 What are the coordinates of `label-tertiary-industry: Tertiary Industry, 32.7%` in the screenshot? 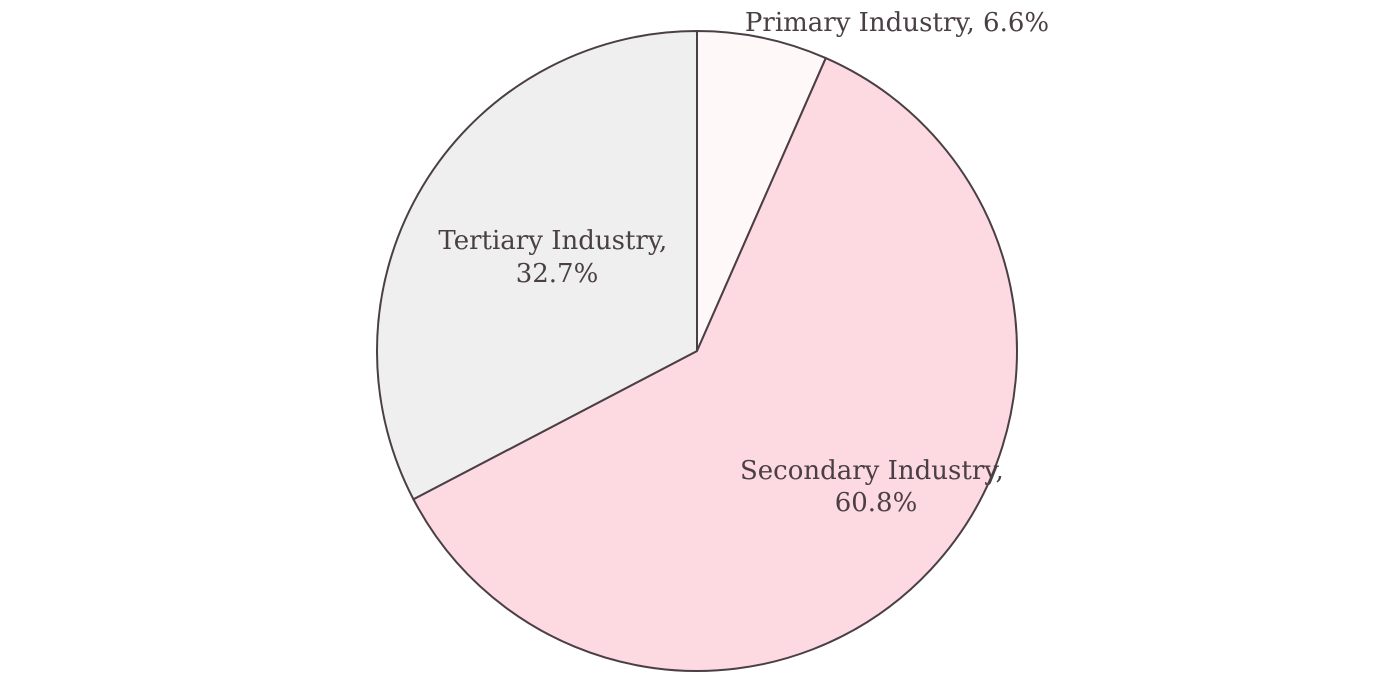 It's located at (556, 257).